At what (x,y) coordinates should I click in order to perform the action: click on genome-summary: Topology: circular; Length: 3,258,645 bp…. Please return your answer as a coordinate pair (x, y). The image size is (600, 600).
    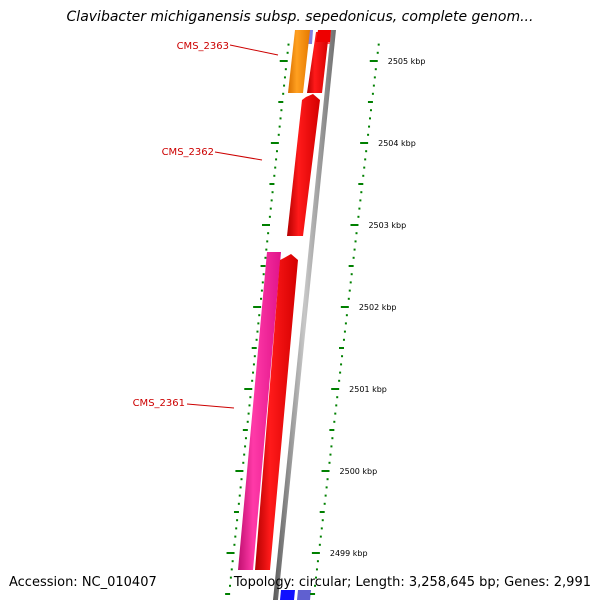
    Looking at the image, I should click on (412, 582).